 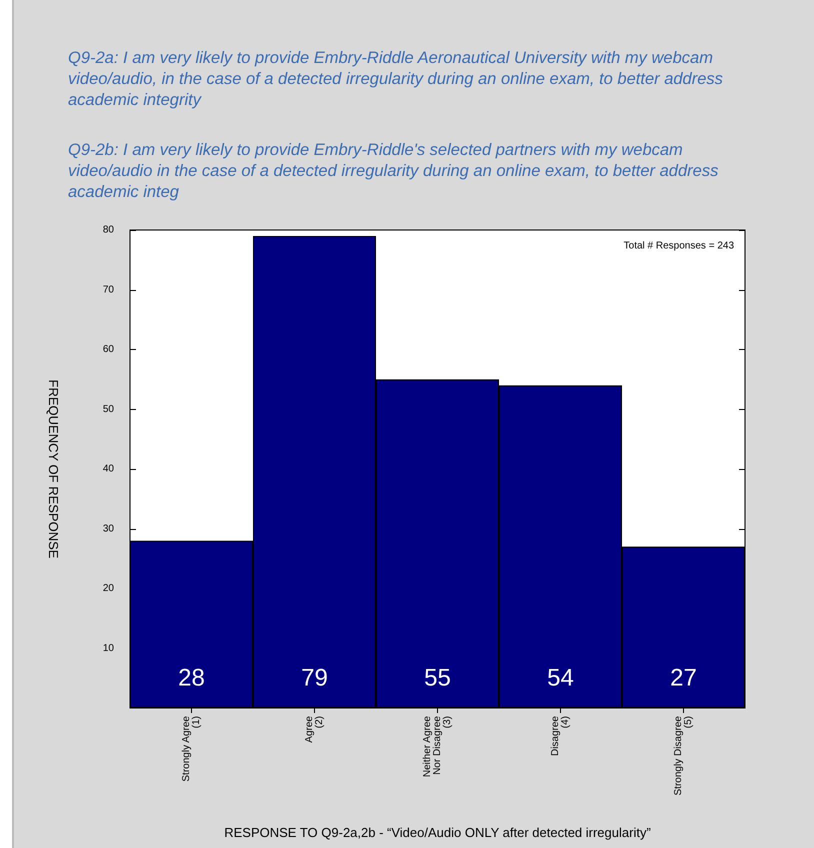 I want to click on data-label: 55, so click(x=437, y=678).